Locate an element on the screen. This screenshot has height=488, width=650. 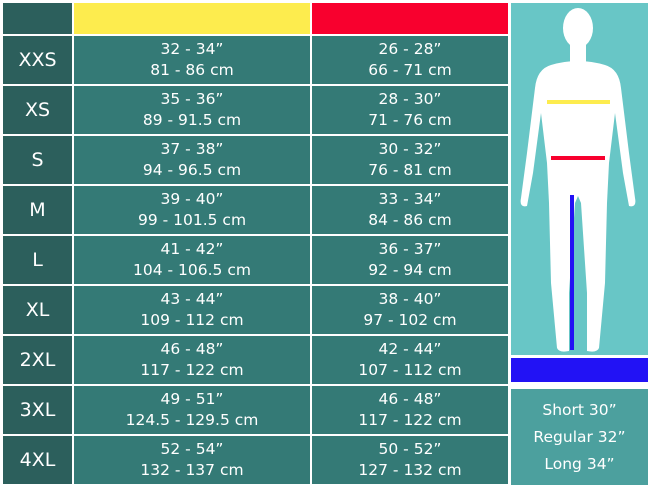
waist-cell: 42 - 44” 107 - 112 cm is located at coordinates (410, 360).